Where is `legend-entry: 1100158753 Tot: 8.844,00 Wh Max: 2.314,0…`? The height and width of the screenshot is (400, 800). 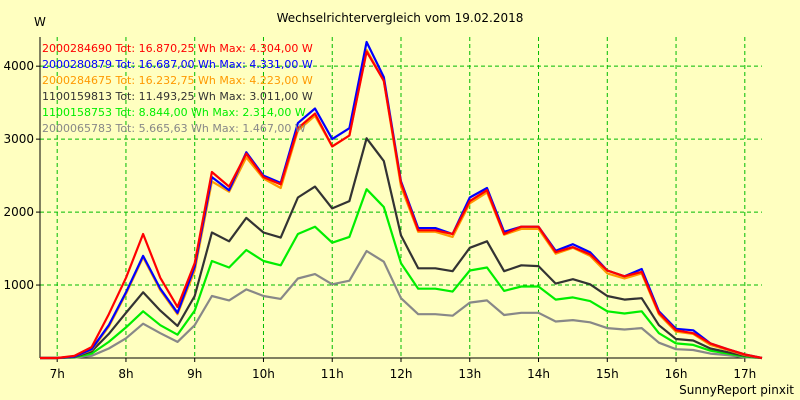 legend-entry: 1100158753 Tot: 8.844,00 Wh Max: 2.314,0… is located at coordinates (174, 112).